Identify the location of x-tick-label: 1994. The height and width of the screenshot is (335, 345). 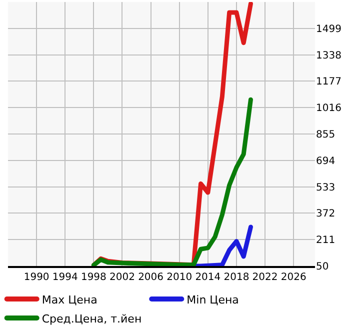
(65, 277).